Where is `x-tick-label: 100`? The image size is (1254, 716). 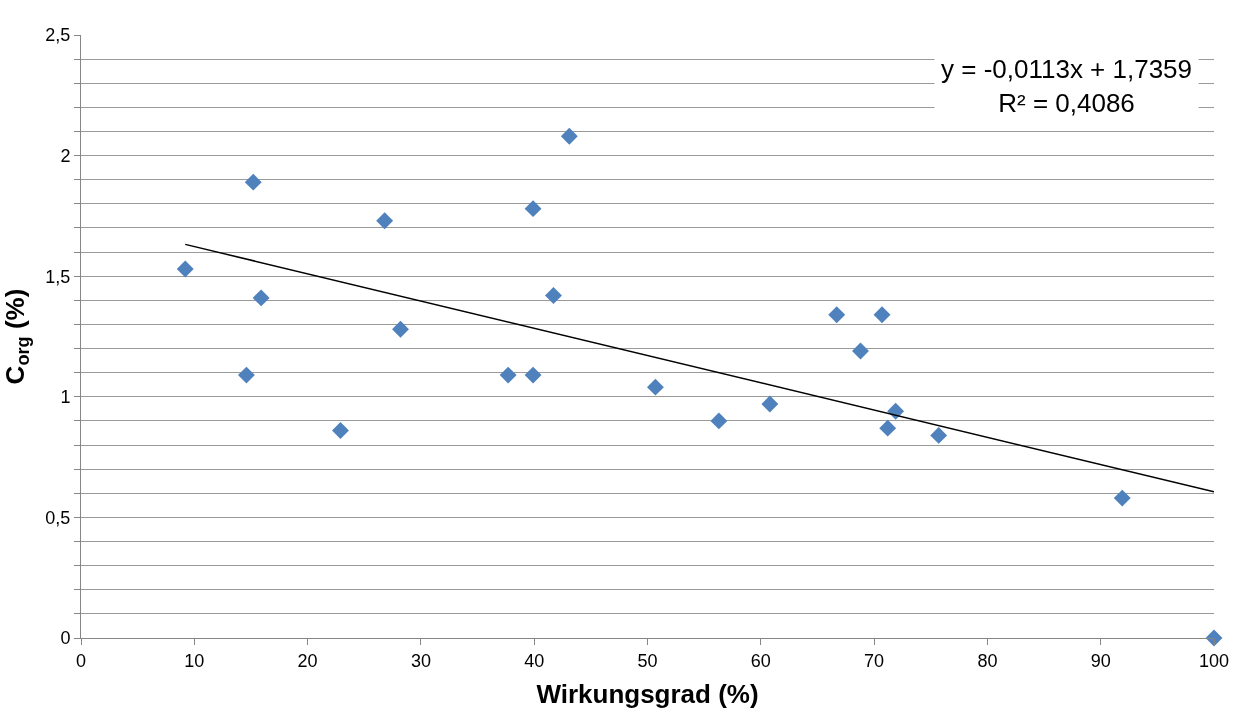 x-tick-label: 100 is located at coordinates (1214, 660).